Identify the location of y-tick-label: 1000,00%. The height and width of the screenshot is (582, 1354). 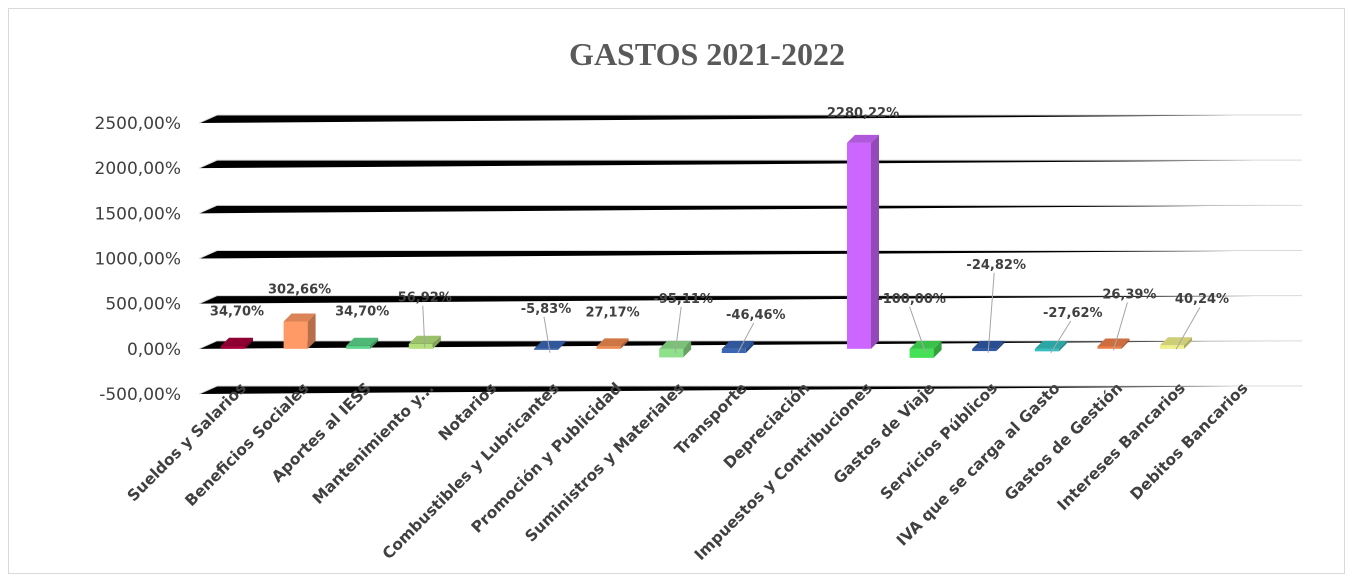
(138, 260).